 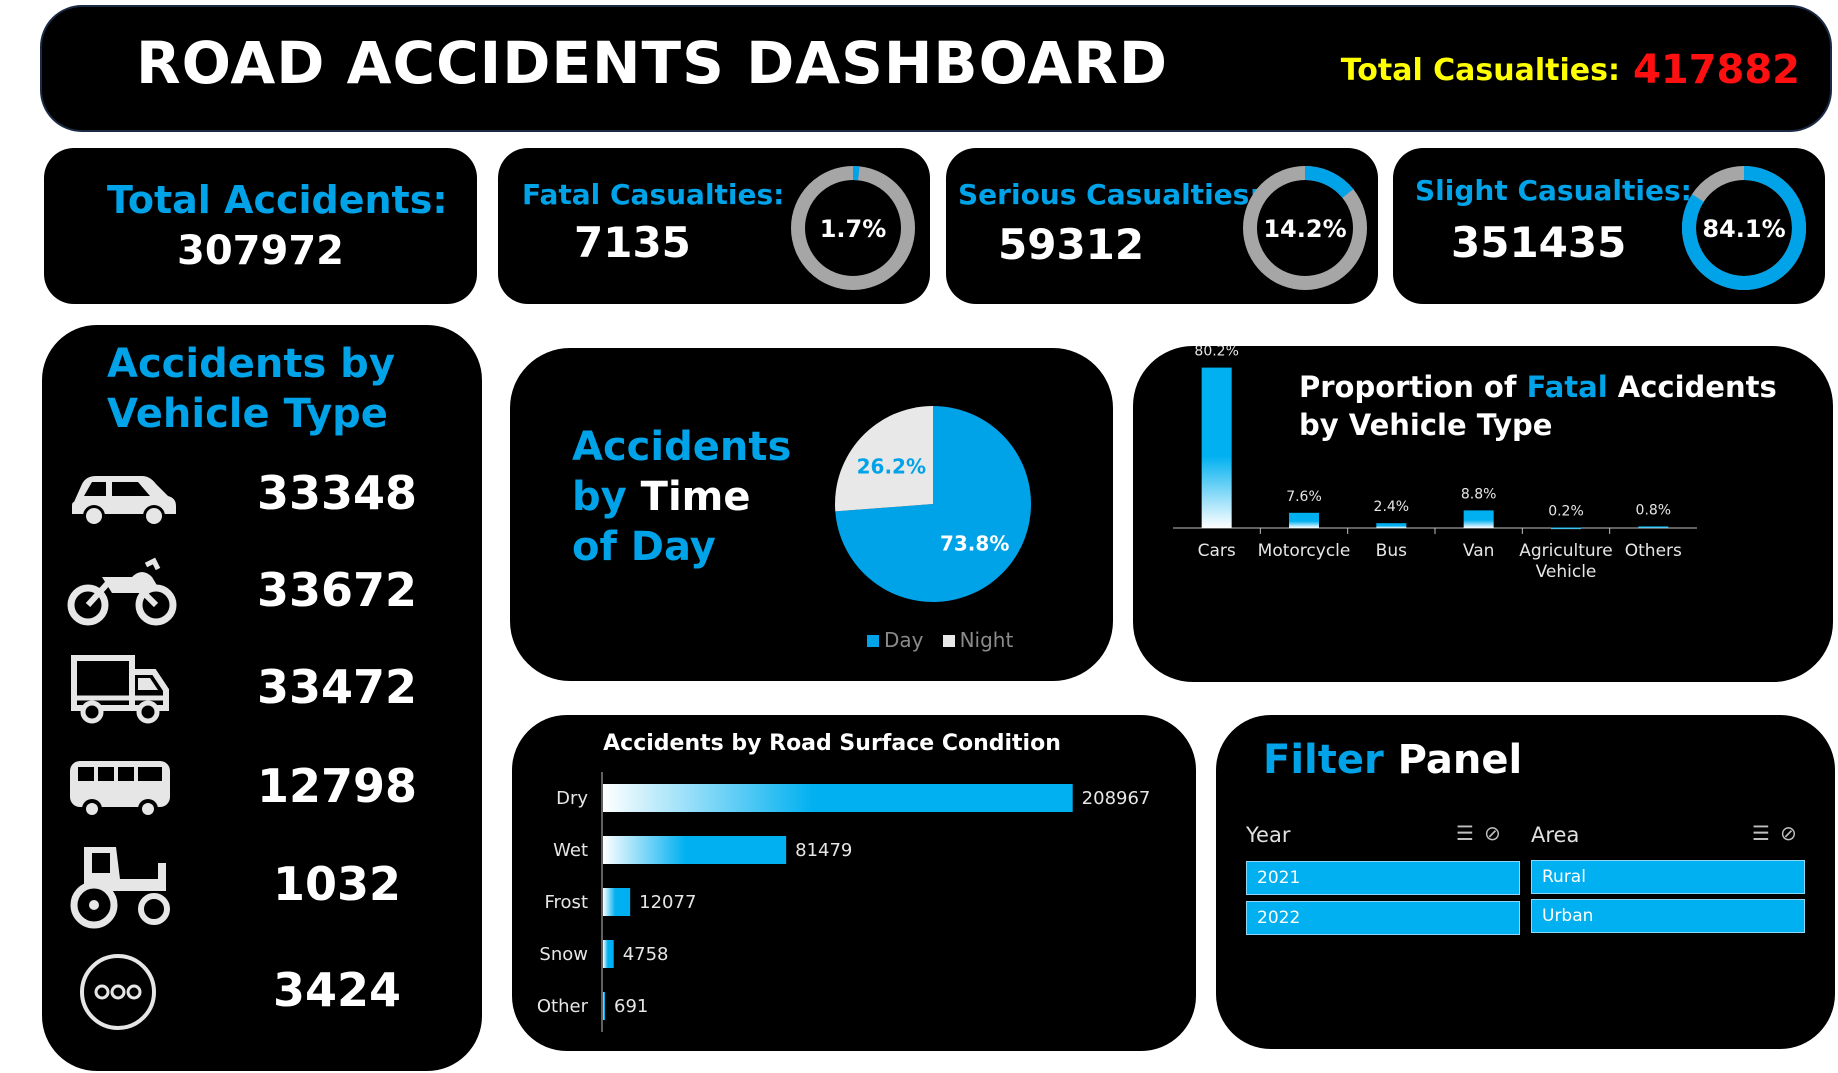 What do you see at coordinates (904, 640) in the screenshot?
I see `legend-label-day: Day` at bounding box center [904, 640].